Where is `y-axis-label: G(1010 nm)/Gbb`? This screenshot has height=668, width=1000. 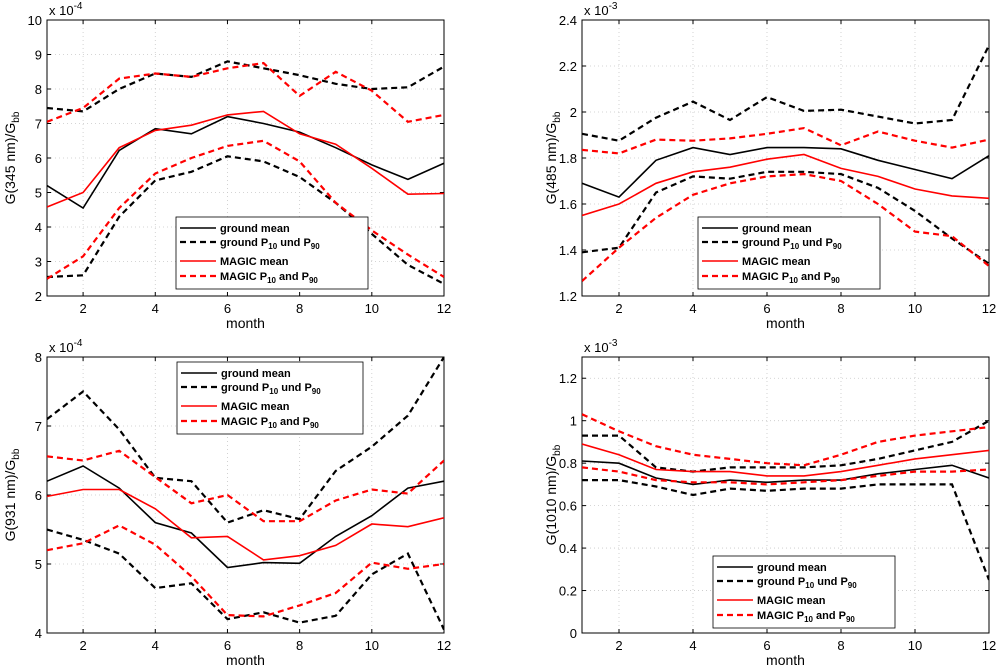 y-axis-label: G(1010 nm)/Gbb is located at coordinates (553, 494).